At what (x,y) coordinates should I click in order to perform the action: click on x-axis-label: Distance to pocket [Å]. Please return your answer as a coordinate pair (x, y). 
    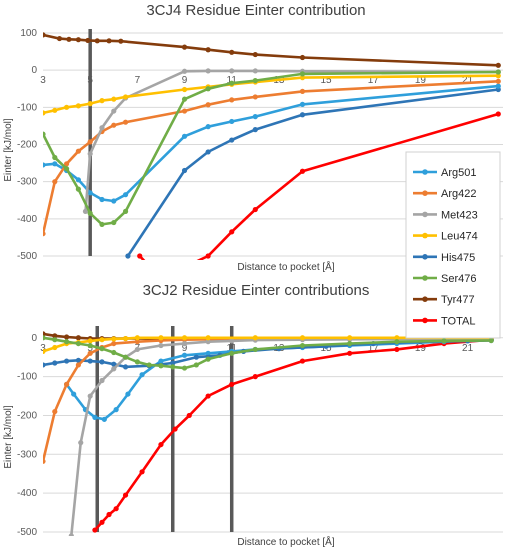
    Looking at the image, I should click on (285, 541).